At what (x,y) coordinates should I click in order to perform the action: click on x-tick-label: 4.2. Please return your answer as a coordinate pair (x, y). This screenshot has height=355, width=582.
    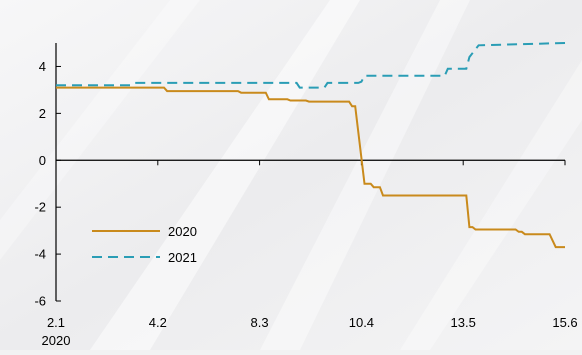
    Looking at the image, I should click on (158, 322).